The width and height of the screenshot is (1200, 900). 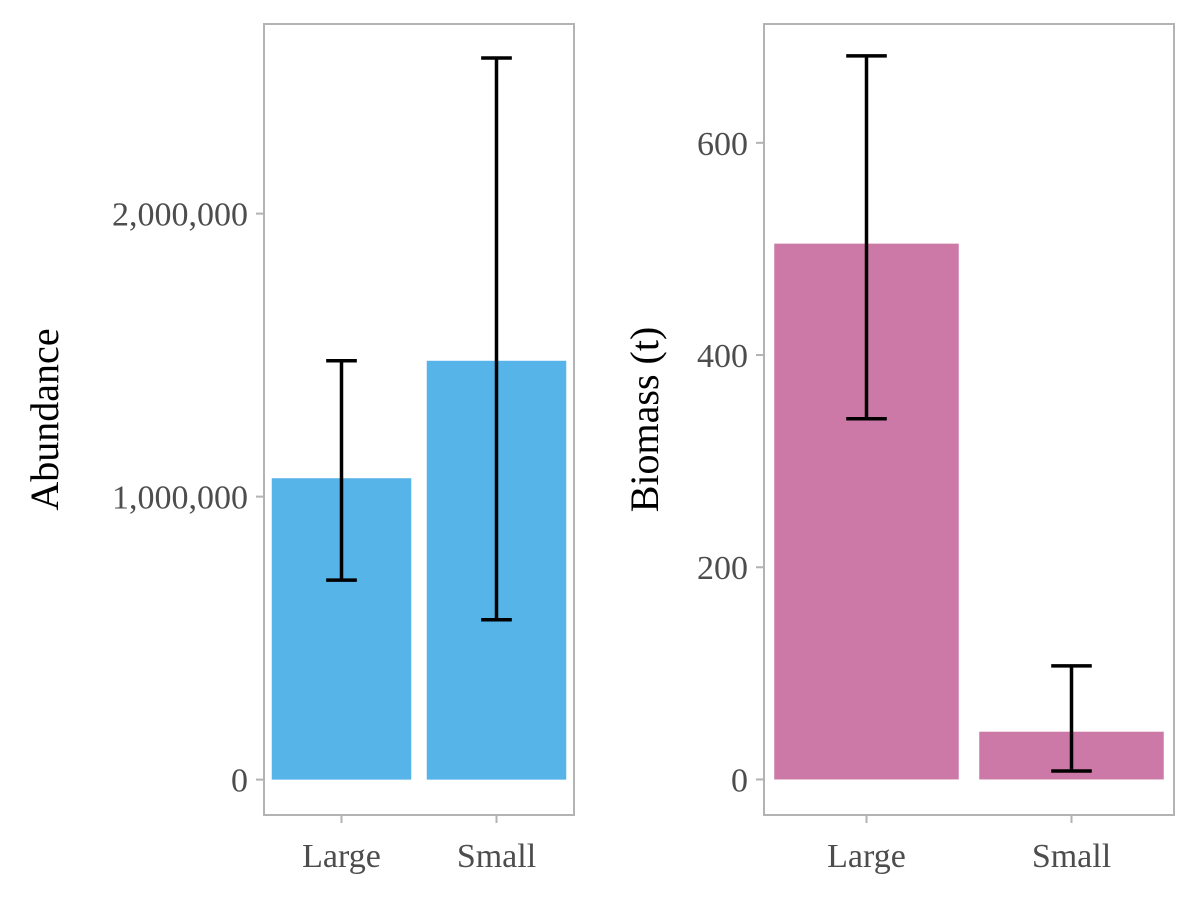 I want to click on biomass-xtick-label: Small, so click(x=1071, y=856).